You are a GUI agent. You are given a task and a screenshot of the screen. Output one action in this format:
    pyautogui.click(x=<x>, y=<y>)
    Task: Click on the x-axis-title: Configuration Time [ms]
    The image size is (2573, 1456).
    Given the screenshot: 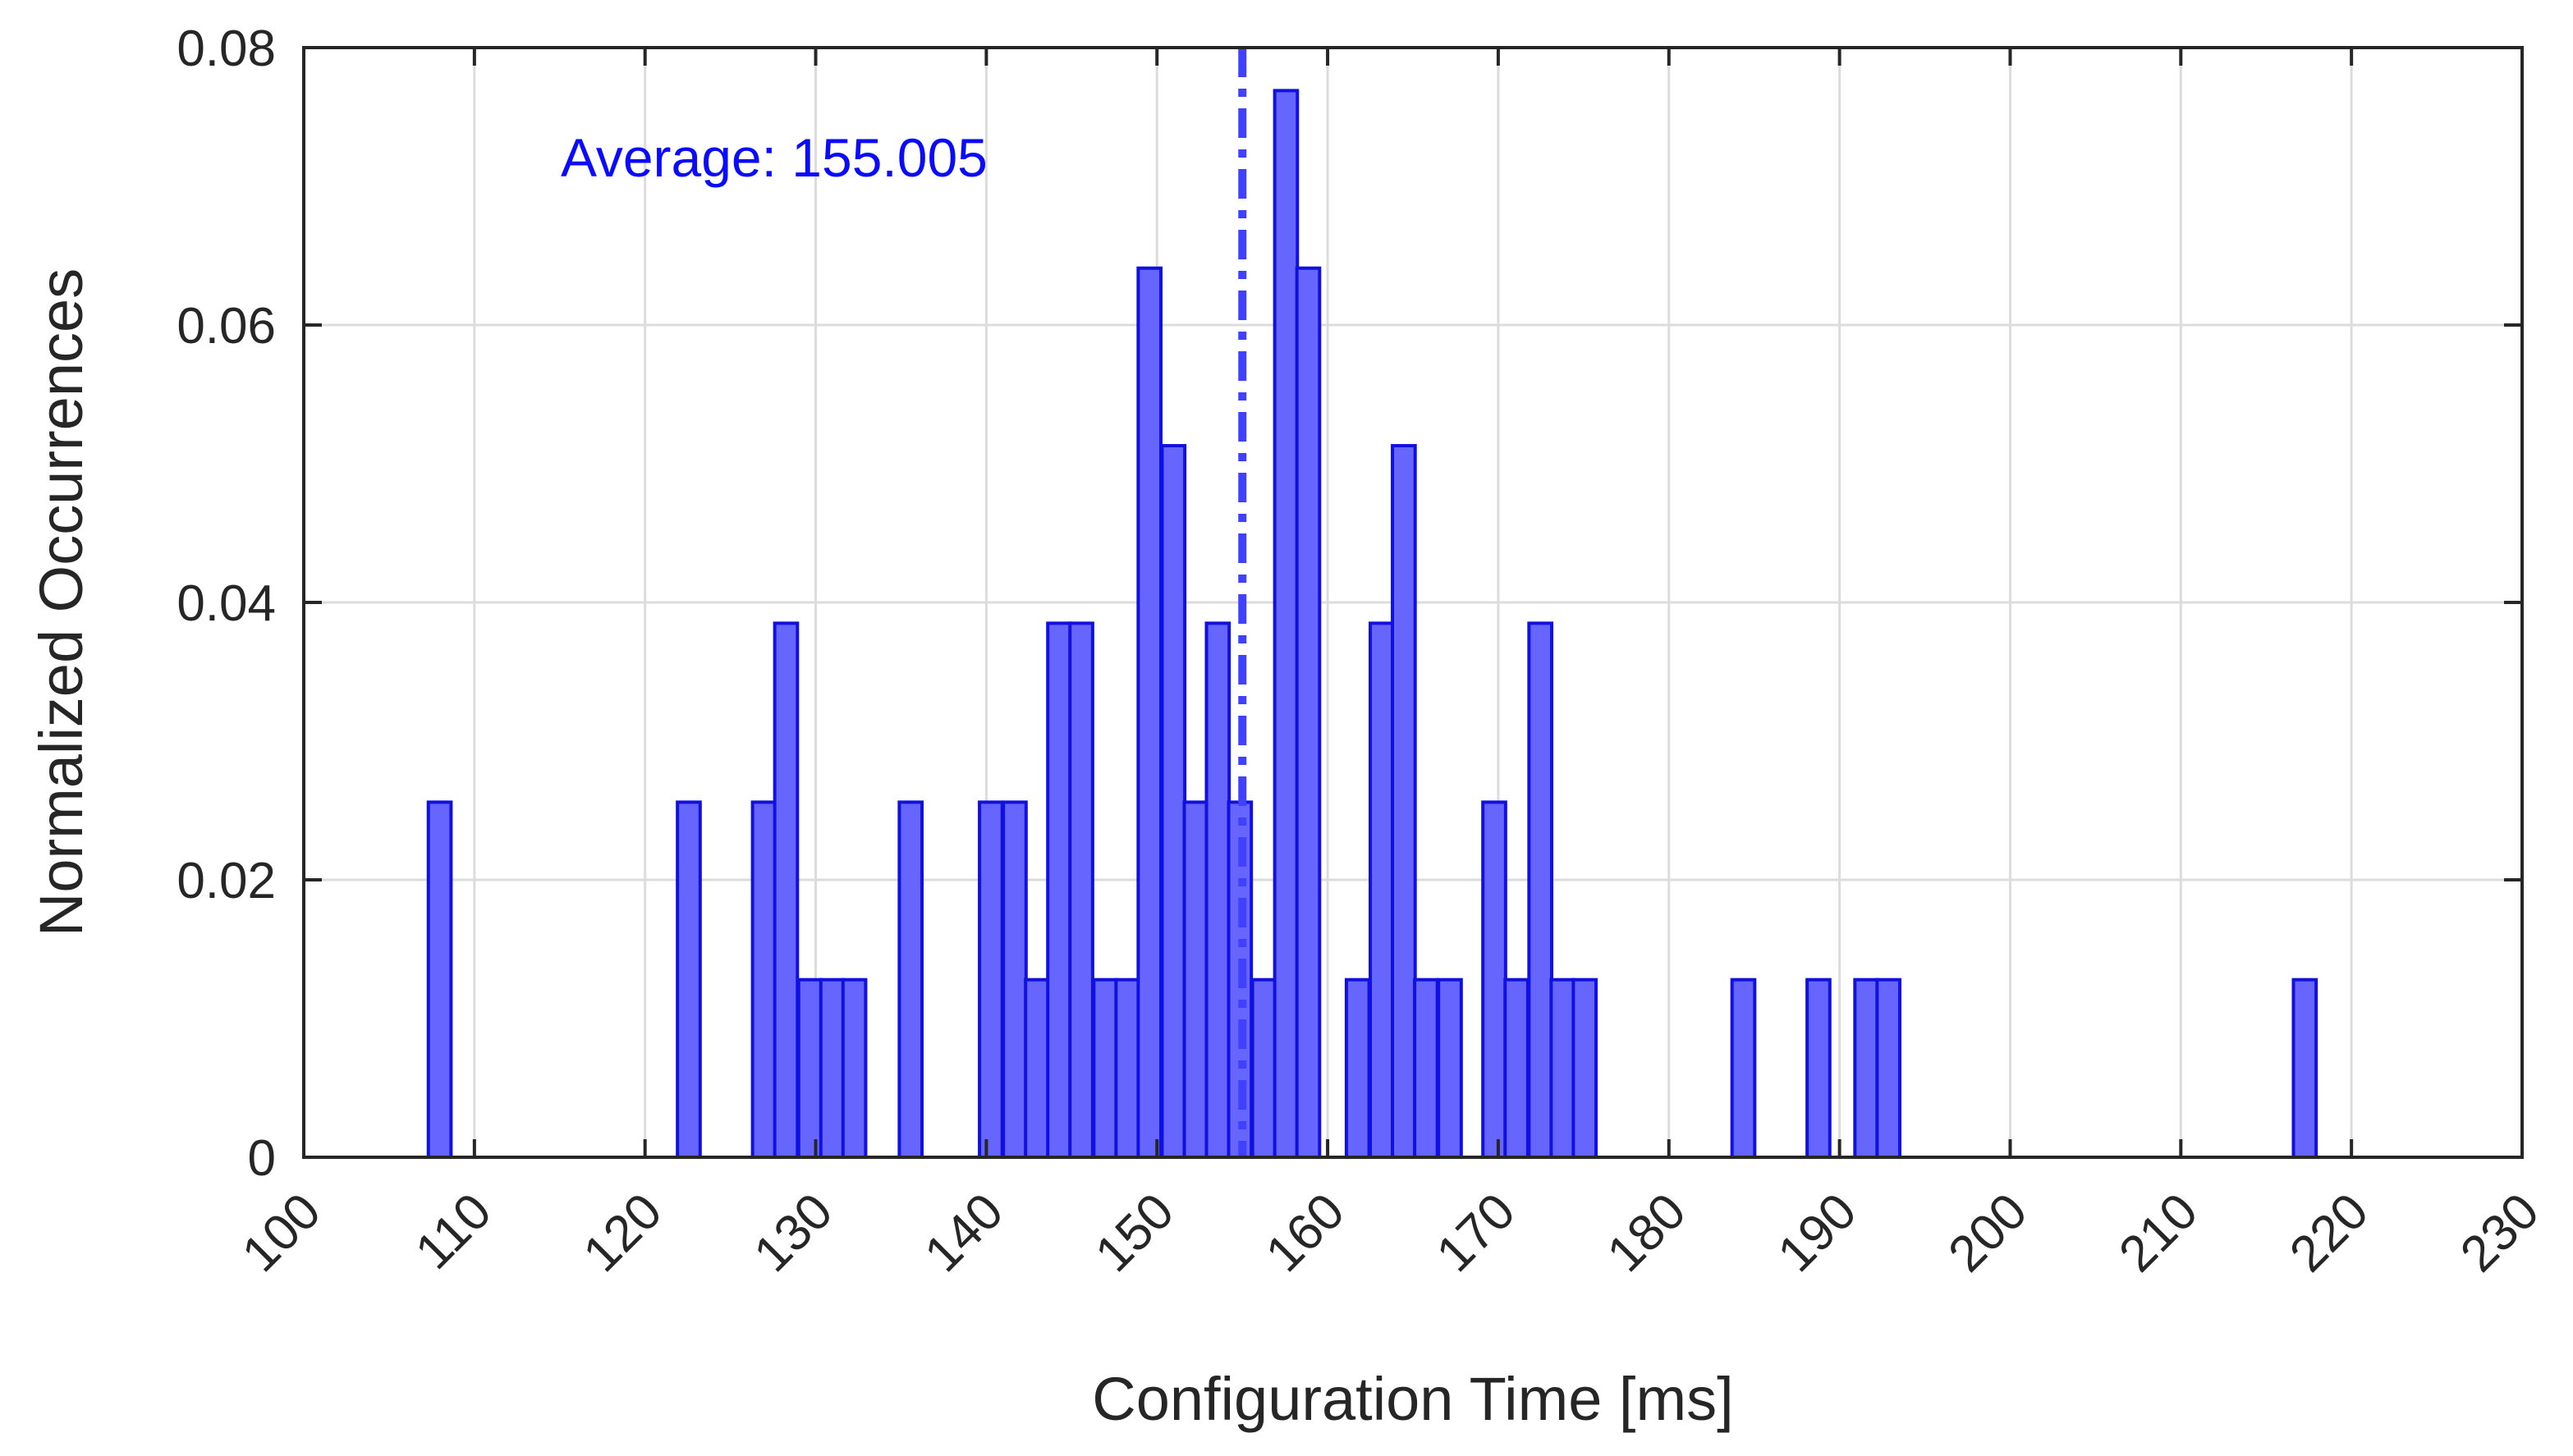 What is the action you would take?
    pyautogui.click(x=1412, y=1399)
    